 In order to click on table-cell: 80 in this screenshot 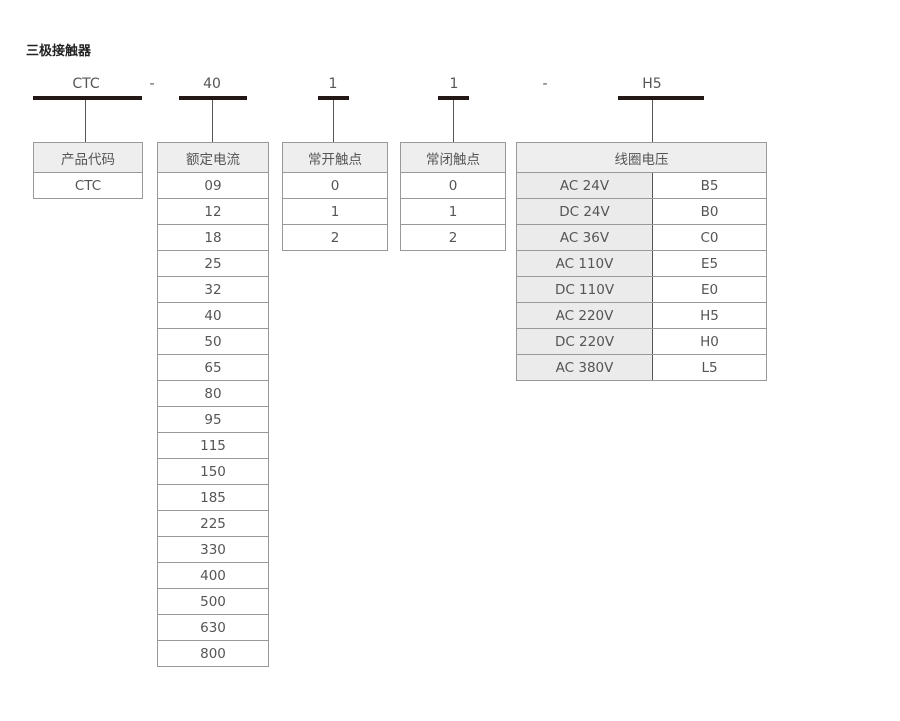, I will do `click(213, 393)`.